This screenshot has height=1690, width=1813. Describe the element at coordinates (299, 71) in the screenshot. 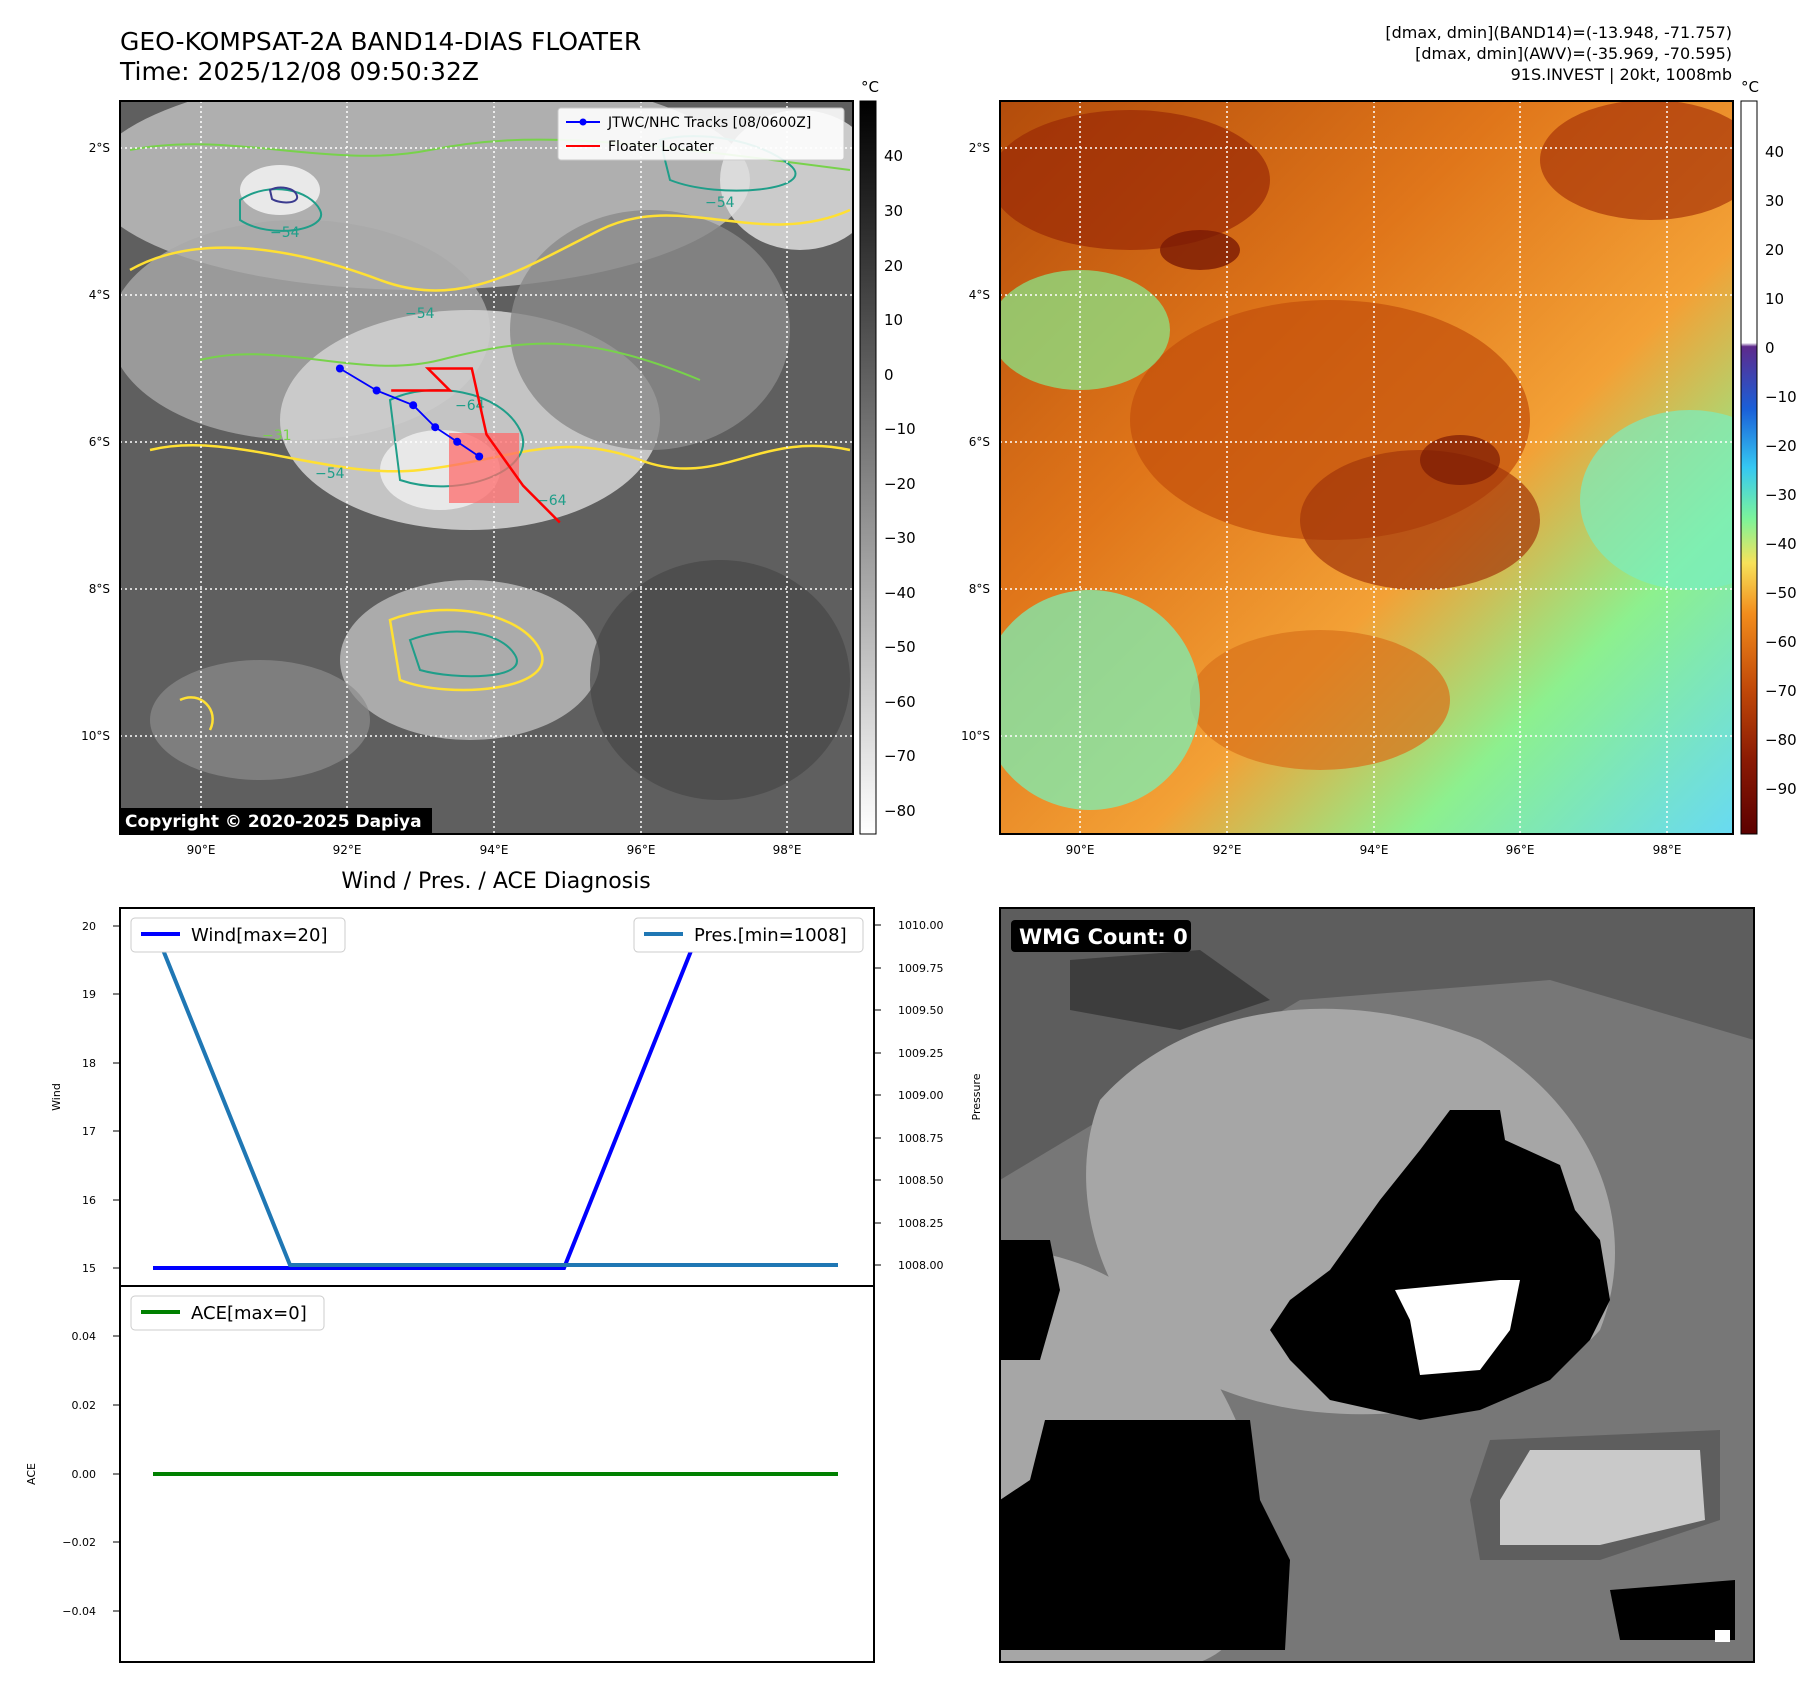

I see `figure-time: Time: 2025/12/08 09:50:32Z` at that location.